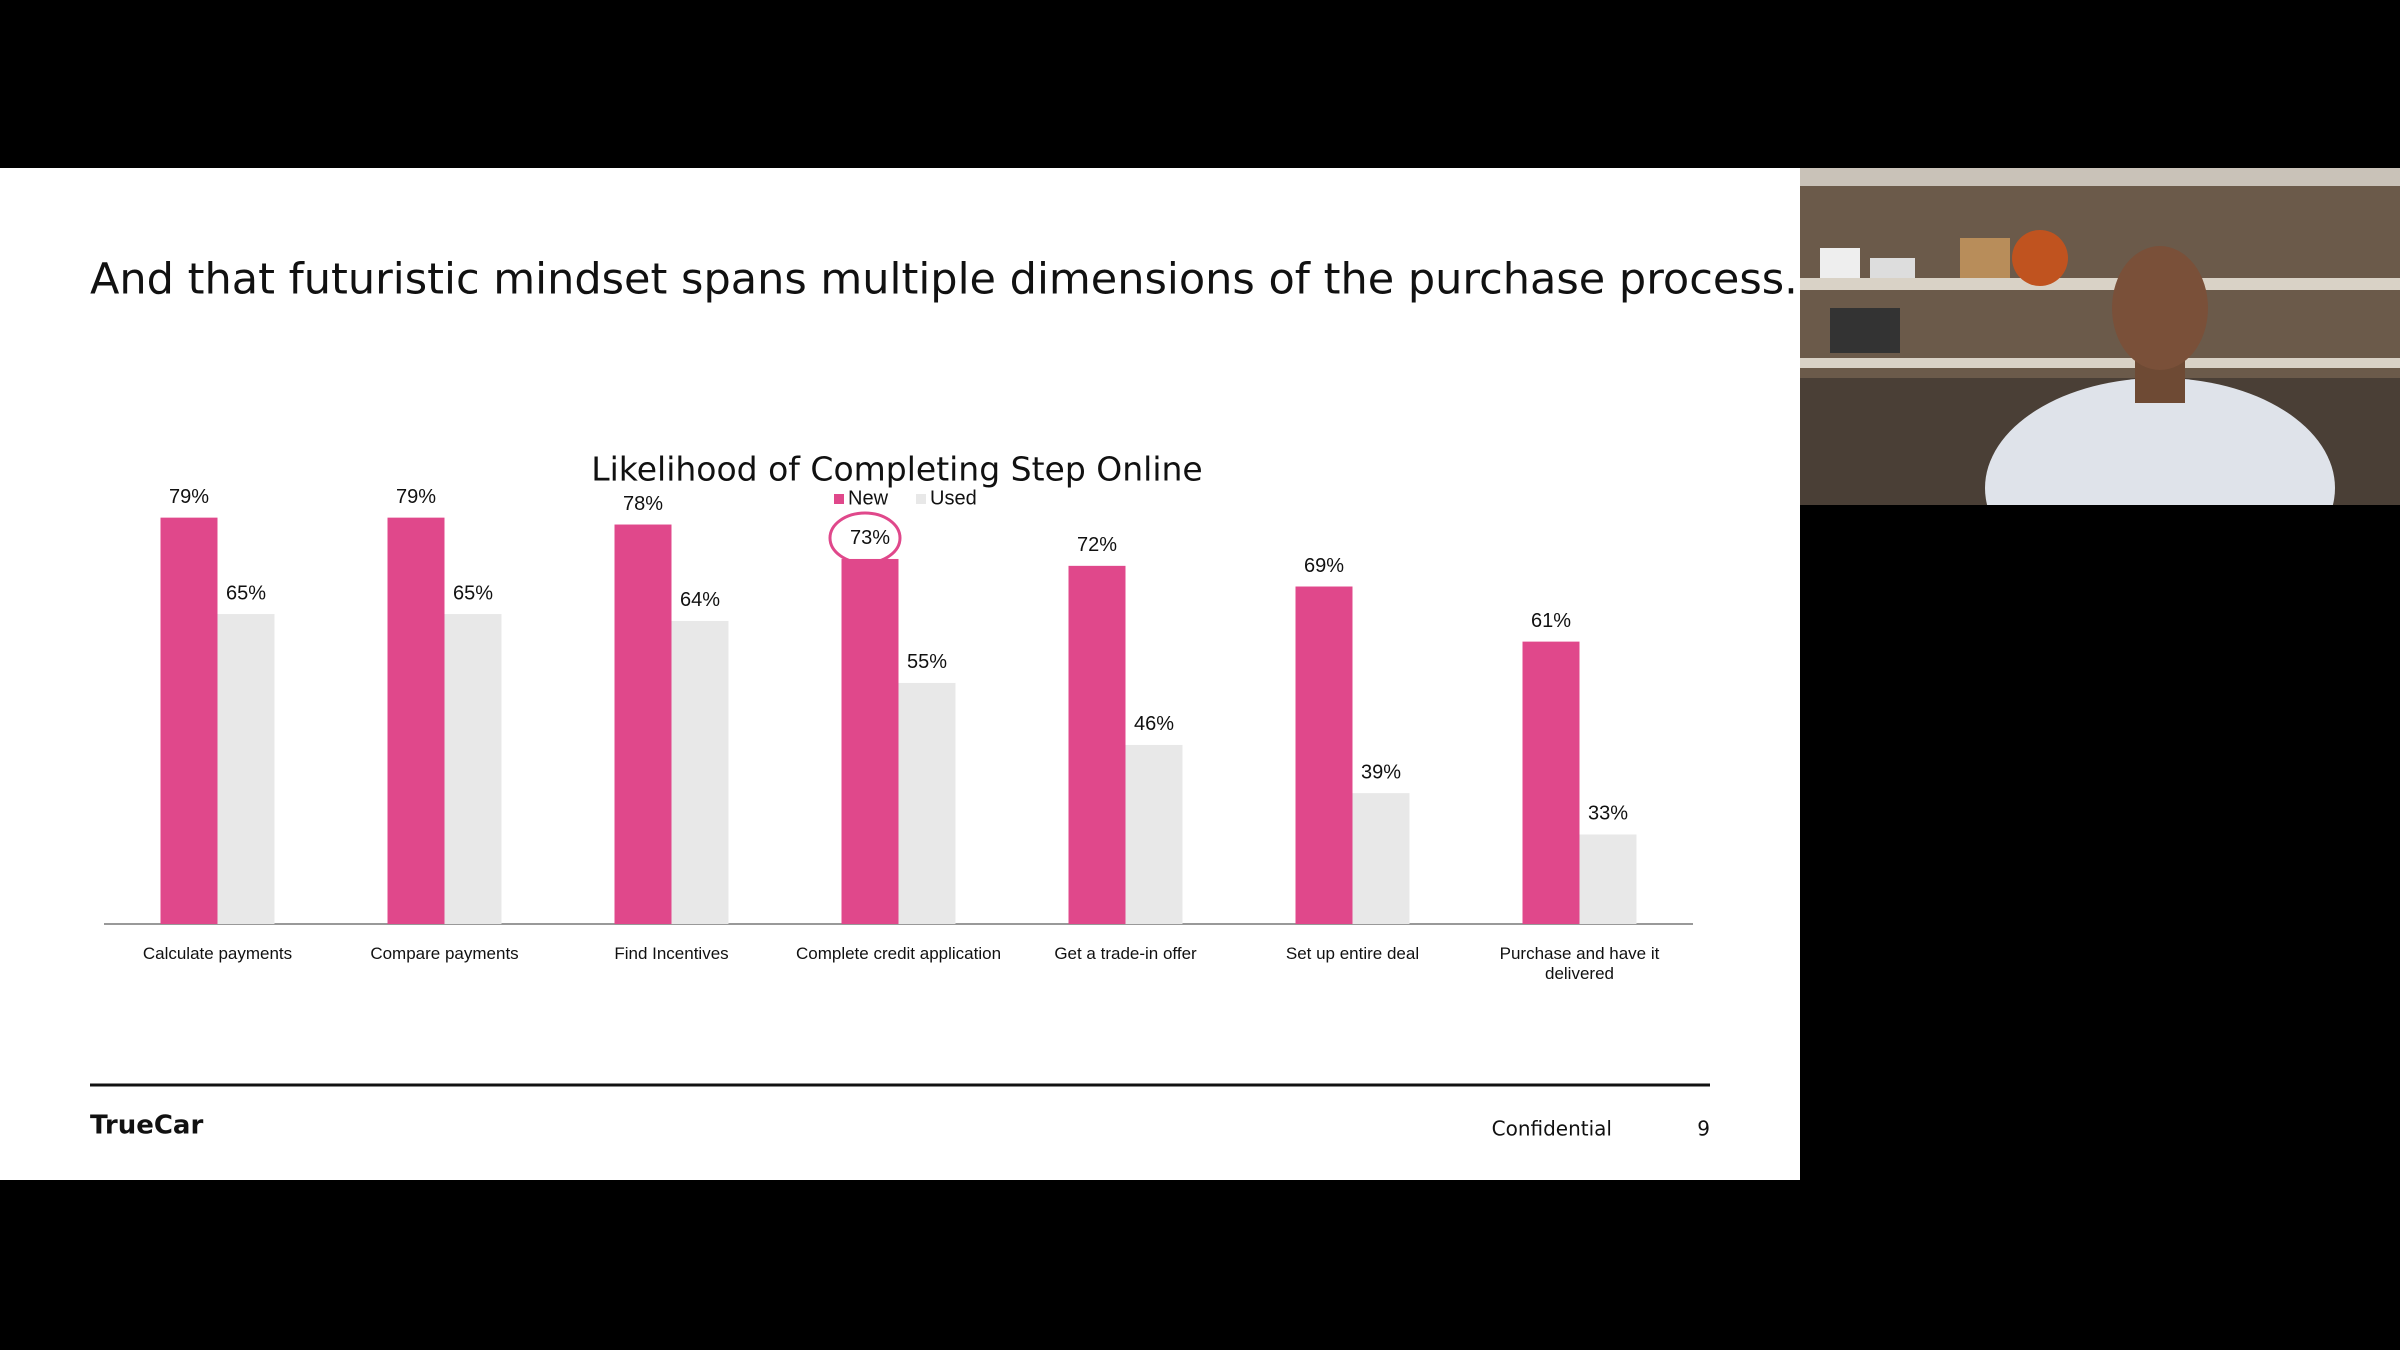  I want to click on x-tick-label: Find Incentives, so click(671, 953).